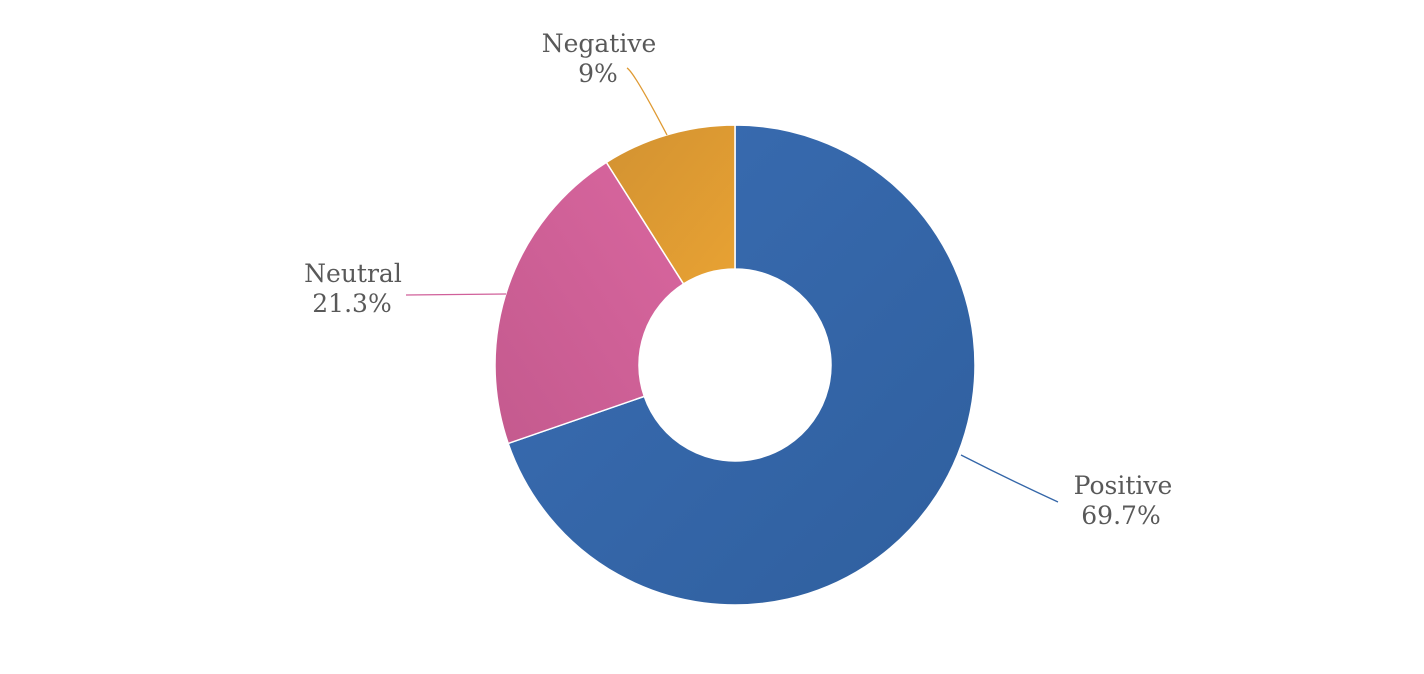 The width and height of the screenshot is (1424, 674). I want to click on leader-line-neutral, so click(456, 294).